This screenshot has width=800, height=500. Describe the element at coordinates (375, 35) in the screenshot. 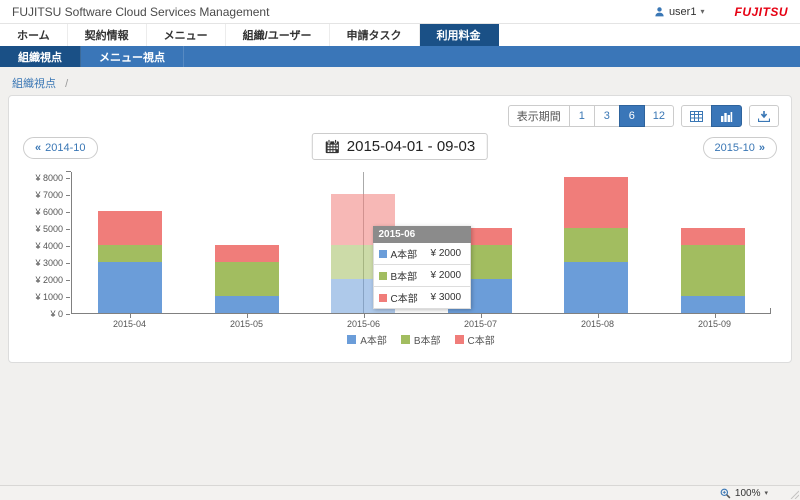

I see `nav-tab-4: 申請タスク` at that location.